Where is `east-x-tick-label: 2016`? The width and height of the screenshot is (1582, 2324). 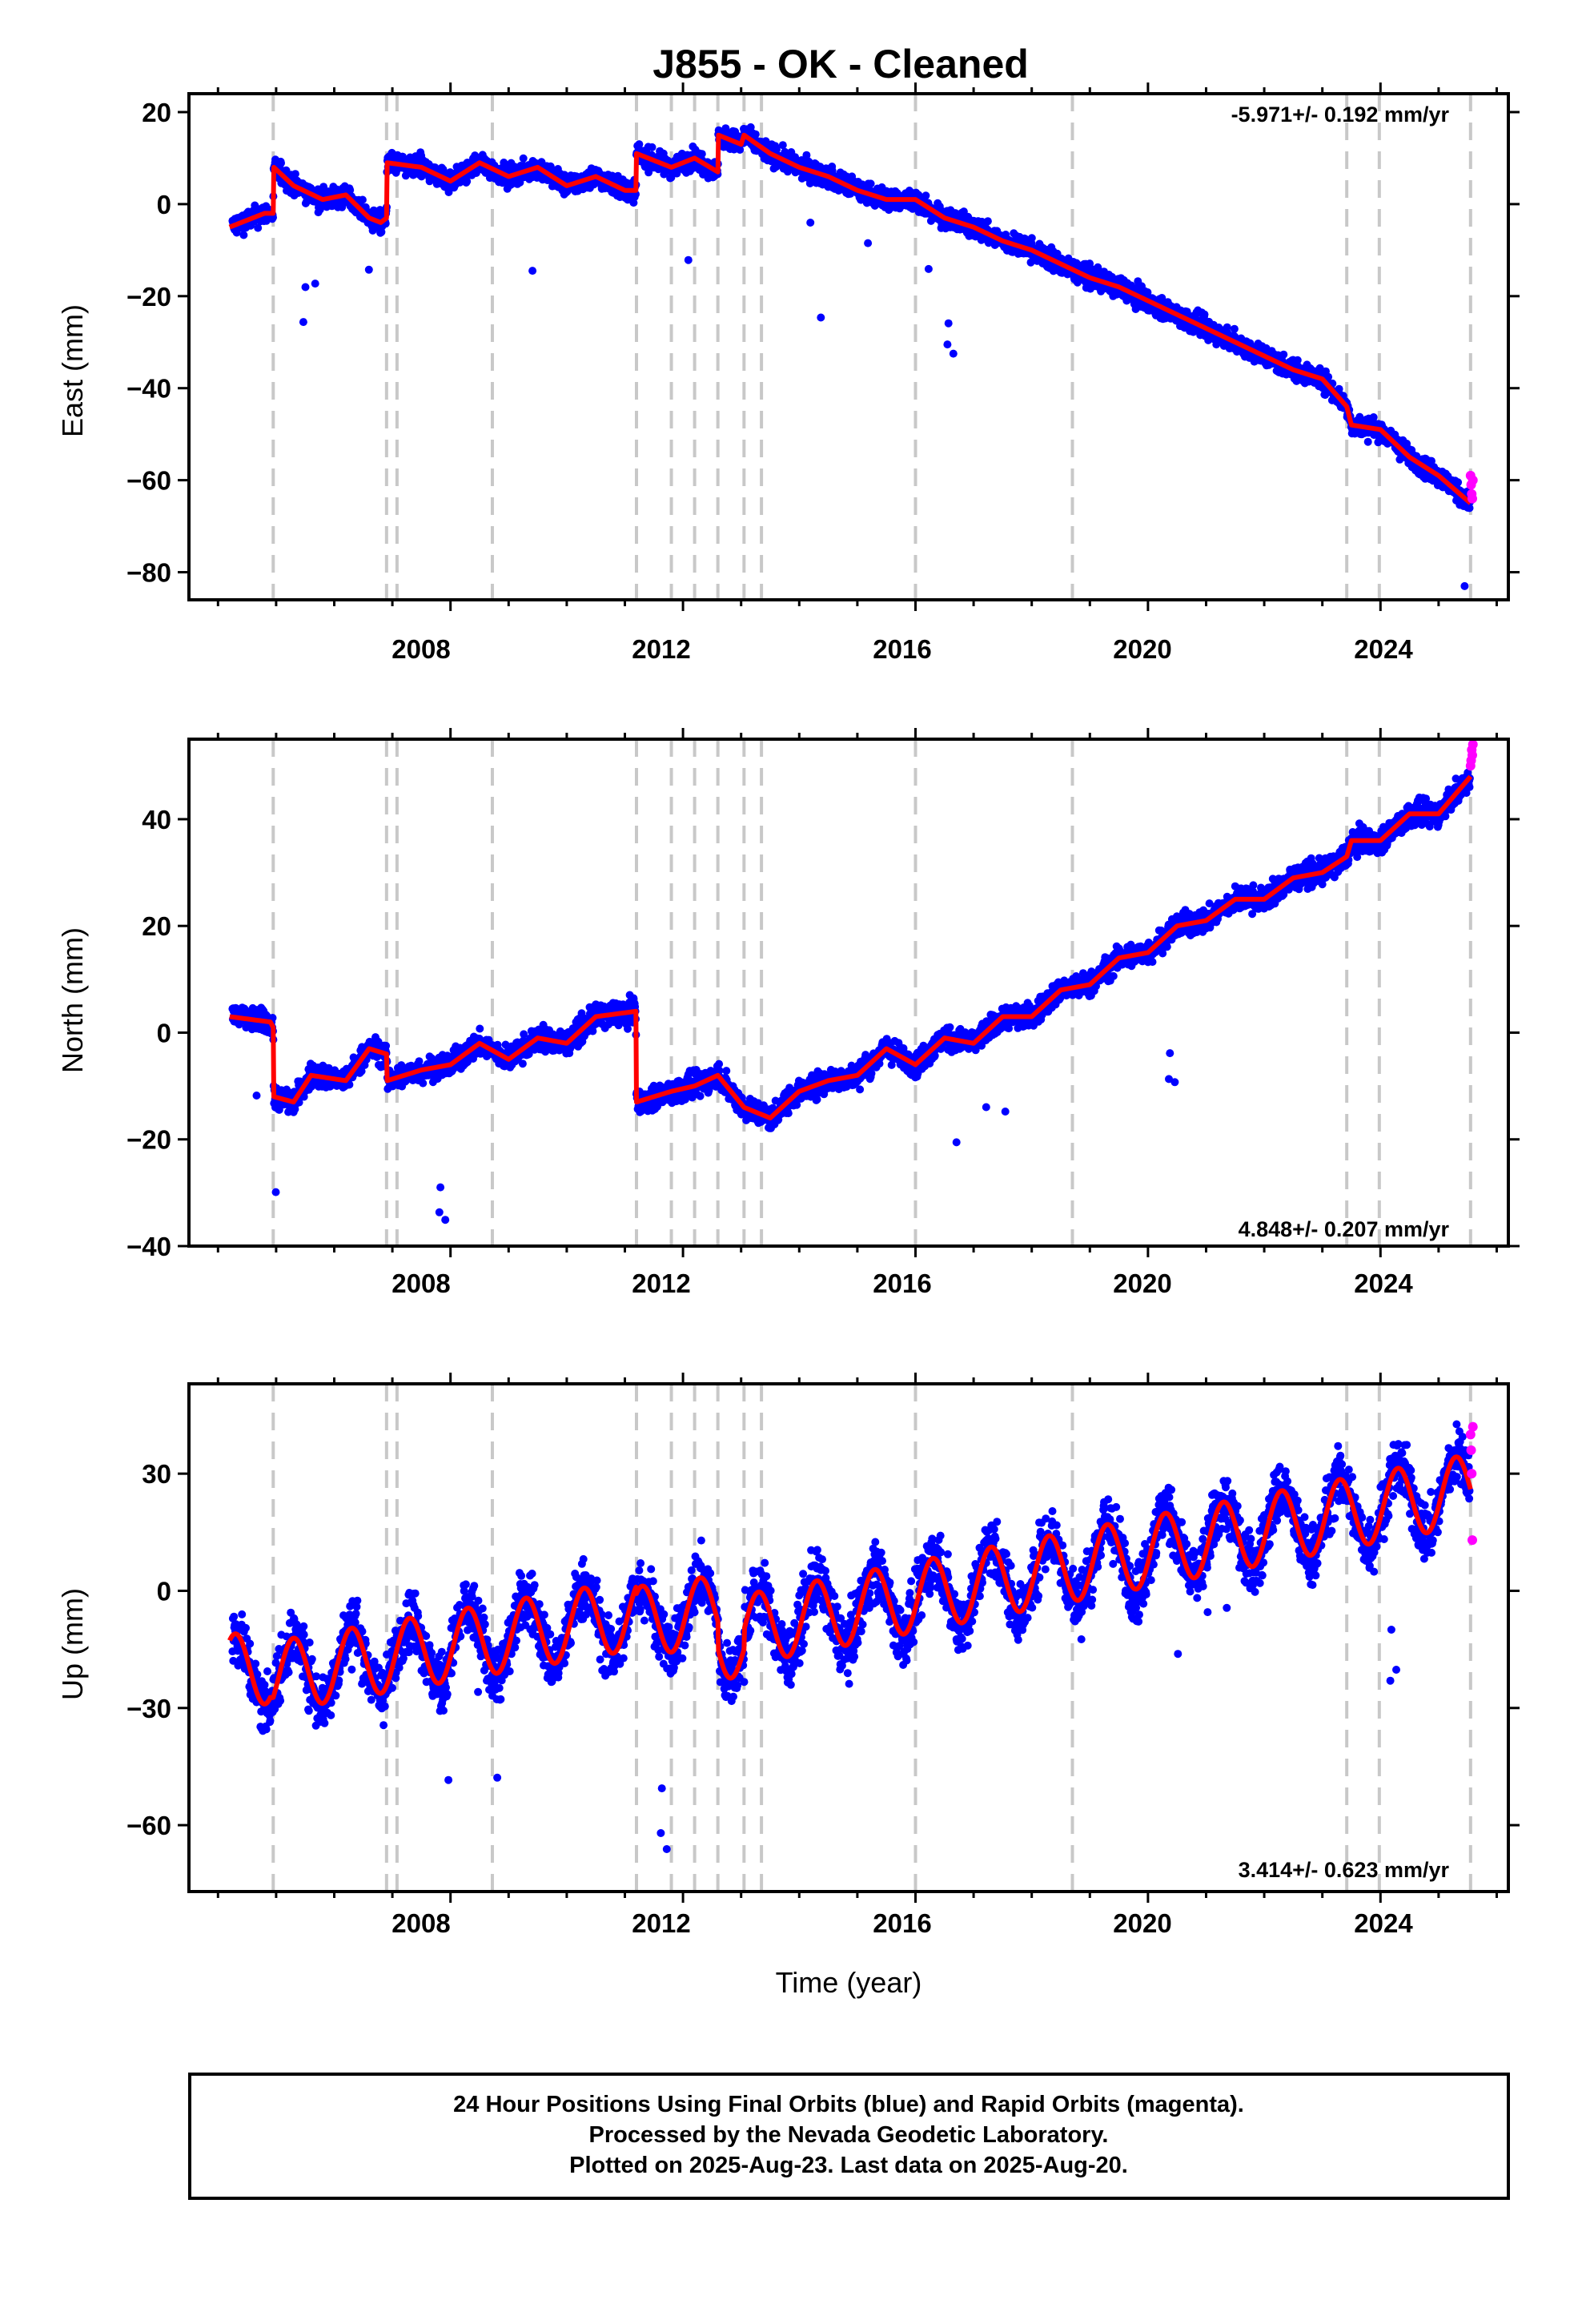
east-x-tick-label: 2016 is located at coordinates (902, 649).